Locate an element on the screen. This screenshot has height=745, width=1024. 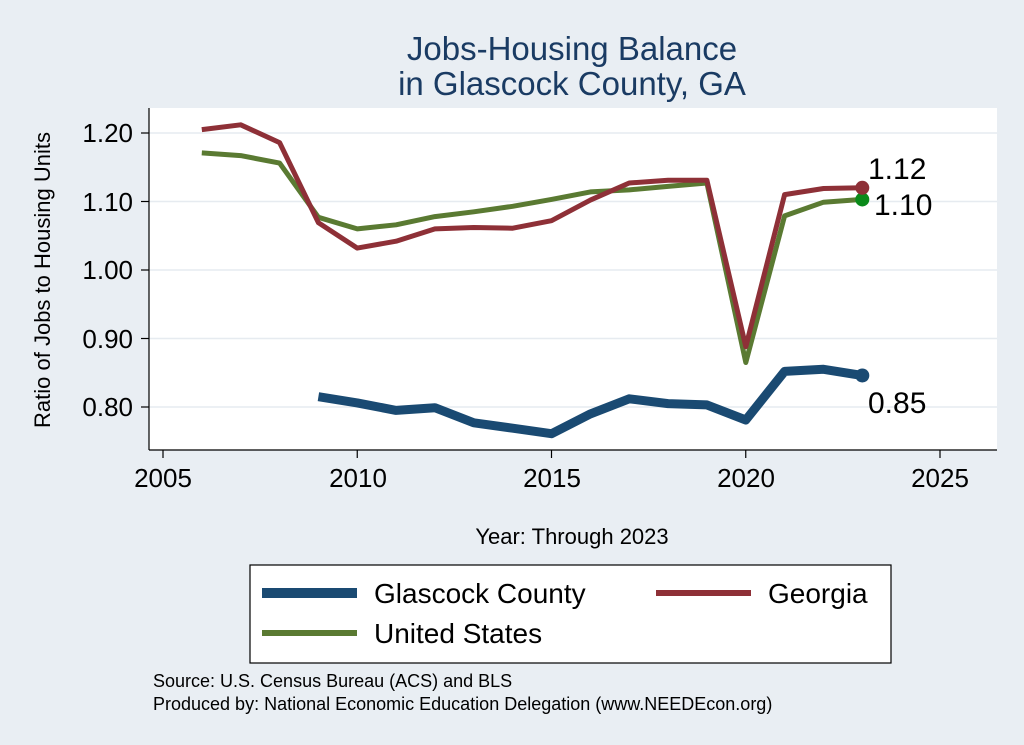
y-tick-label-0.80: 0.80 is located at coordinates (107, 407).